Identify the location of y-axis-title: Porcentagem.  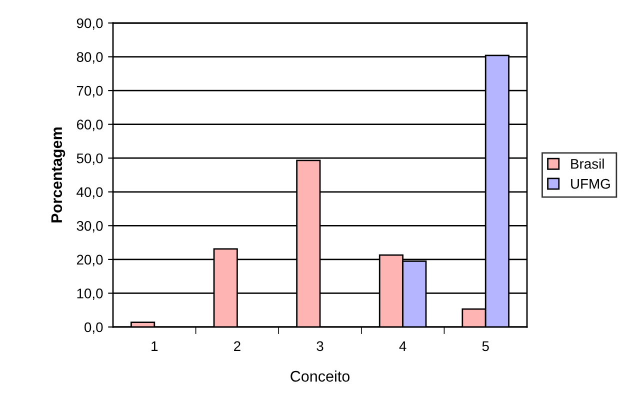
(58, 175).